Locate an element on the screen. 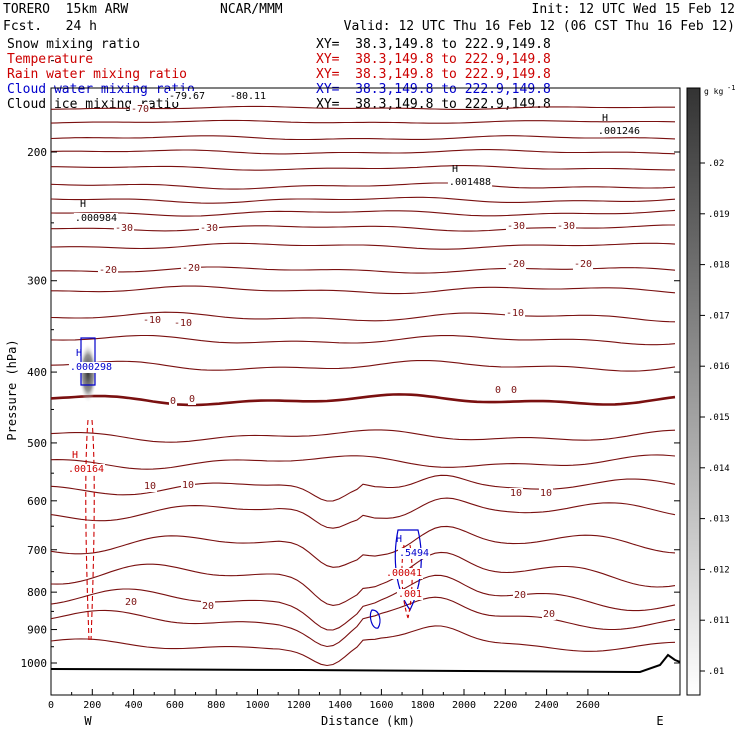  x-tick-label: 1000 is located at coordinates (257, 705).